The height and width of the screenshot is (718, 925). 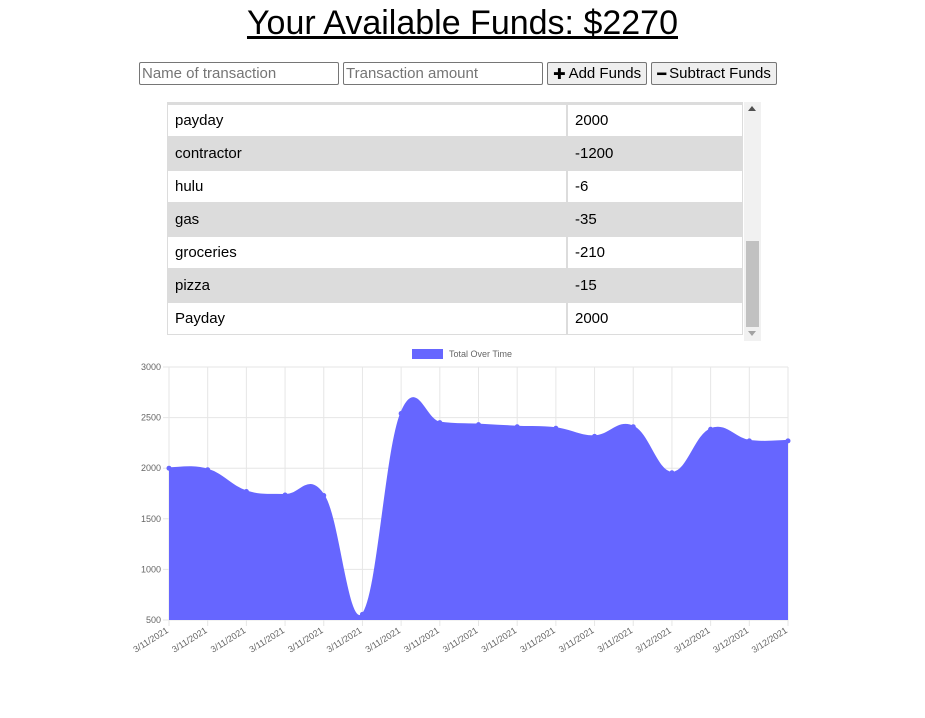 I want to click on legend-swatch, so click(x=427, y=354).